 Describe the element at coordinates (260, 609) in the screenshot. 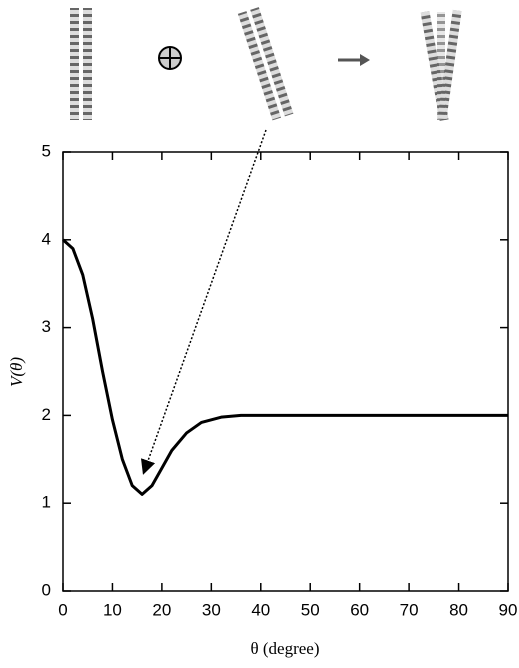

I see `x-tick-label: 40` at that location.